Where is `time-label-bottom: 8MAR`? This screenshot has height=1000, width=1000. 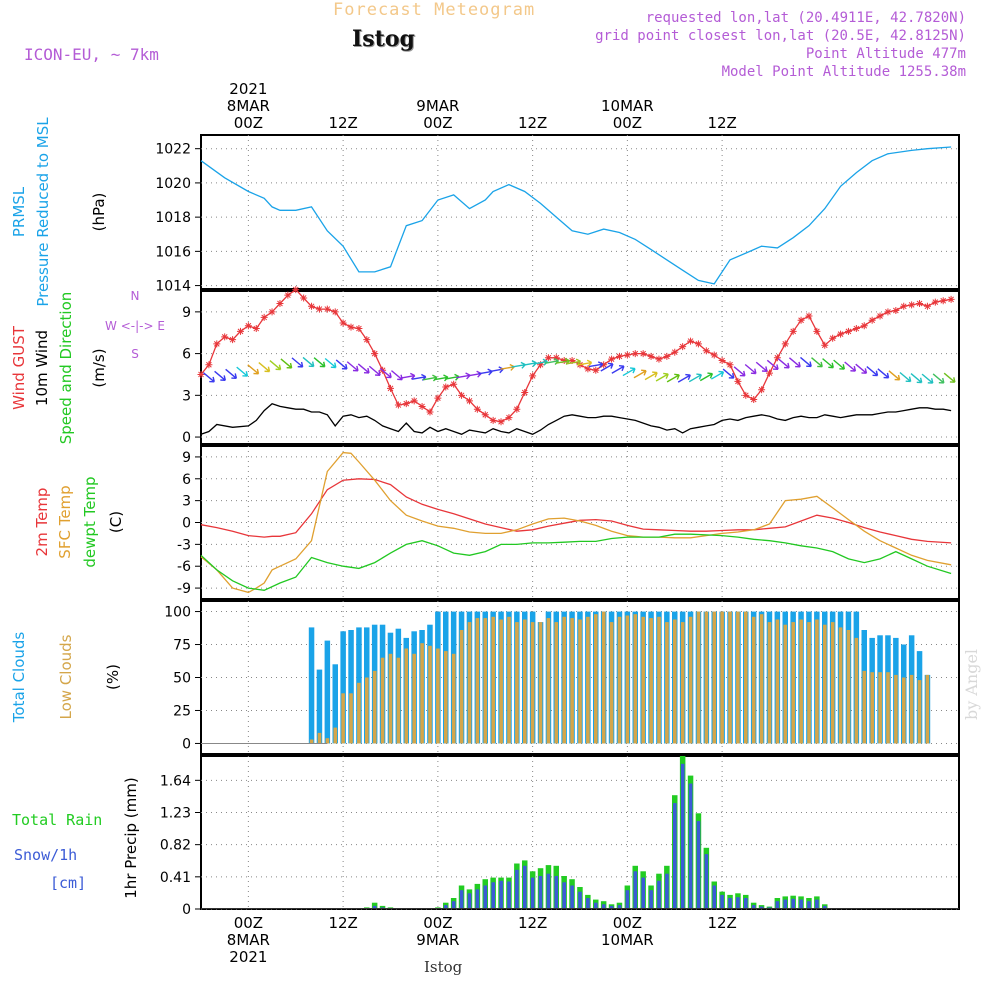 time-label-bottom: 8MAR is located at coordinates (248, 940).